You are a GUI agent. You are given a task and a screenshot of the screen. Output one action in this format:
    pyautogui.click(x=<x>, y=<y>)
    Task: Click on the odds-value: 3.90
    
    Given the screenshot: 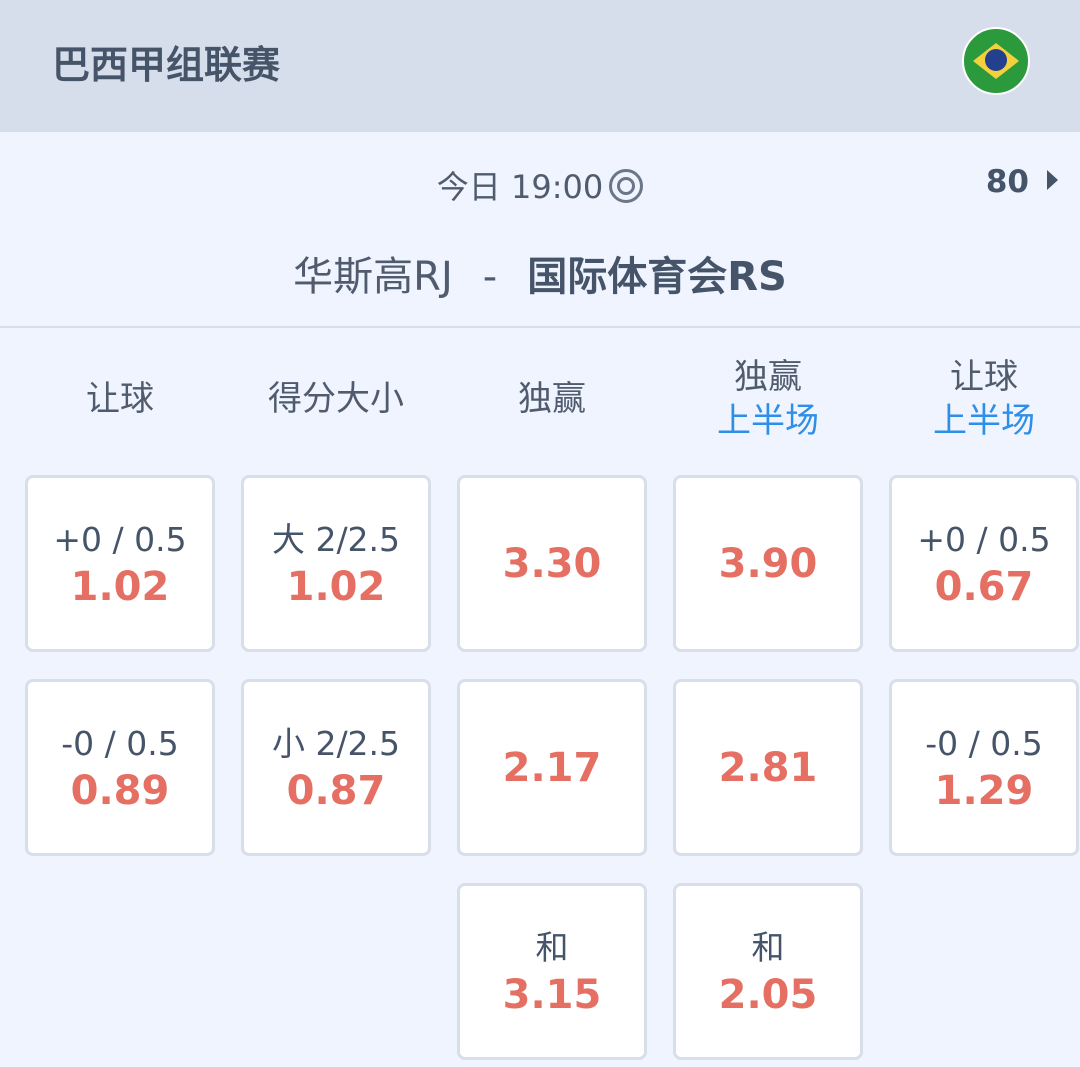 What is the action you would take?
    pyautogui.click(x=768, y=563)
    